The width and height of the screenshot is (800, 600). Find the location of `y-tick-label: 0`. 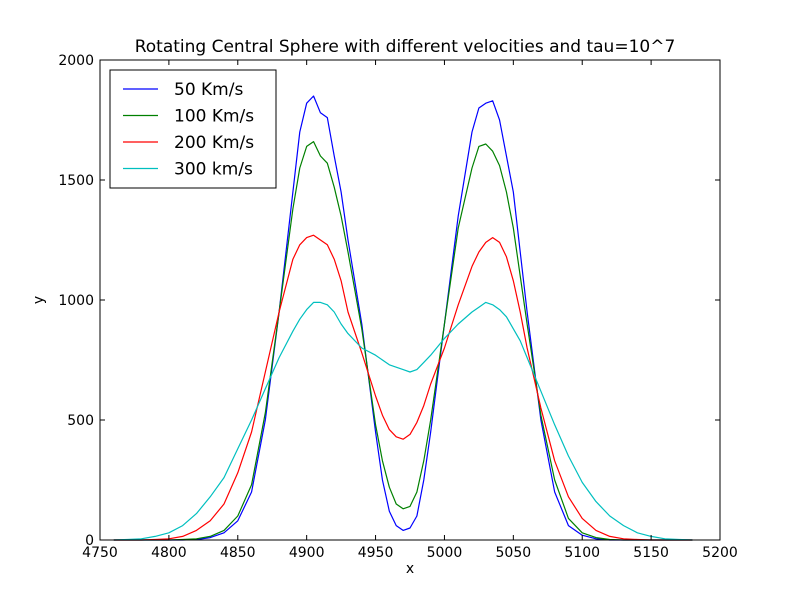

y-tick-label: 0 is located at coordinates (89, 541).